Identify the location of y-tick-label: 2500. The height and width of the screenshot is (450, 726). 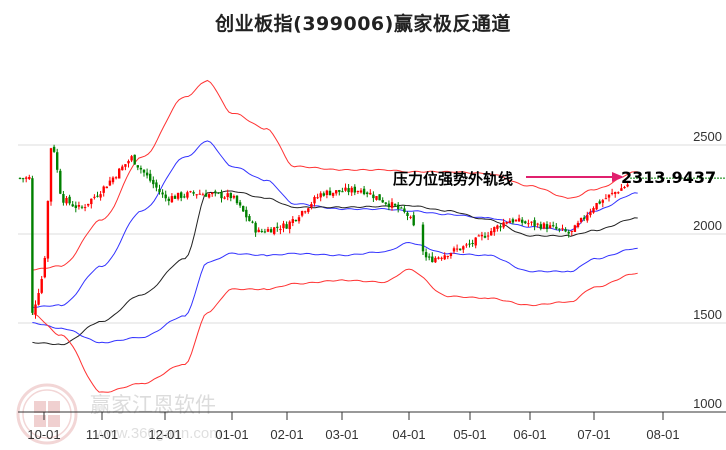
(707, 136).